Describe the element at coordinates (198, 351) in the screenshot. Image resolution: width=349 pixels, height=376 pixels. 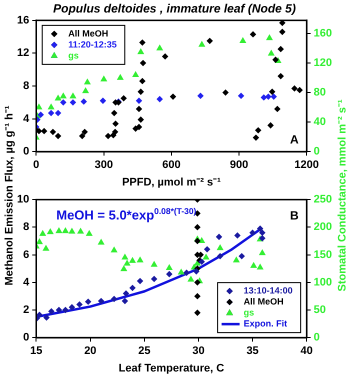
I see `x-tick-label: 30` at that location.